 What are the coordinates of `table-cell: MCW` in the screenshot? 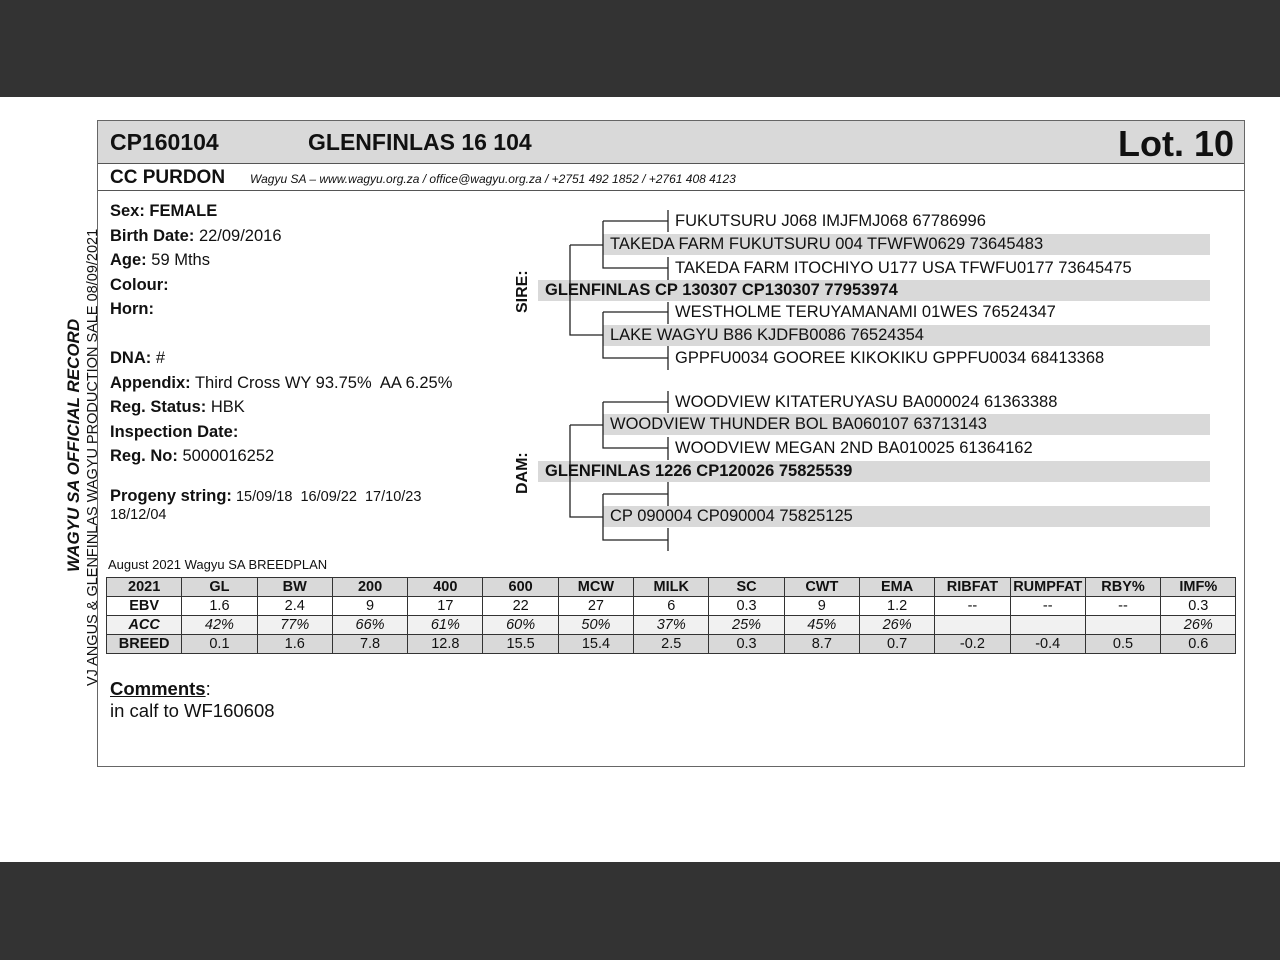 It's located at (596, 587).